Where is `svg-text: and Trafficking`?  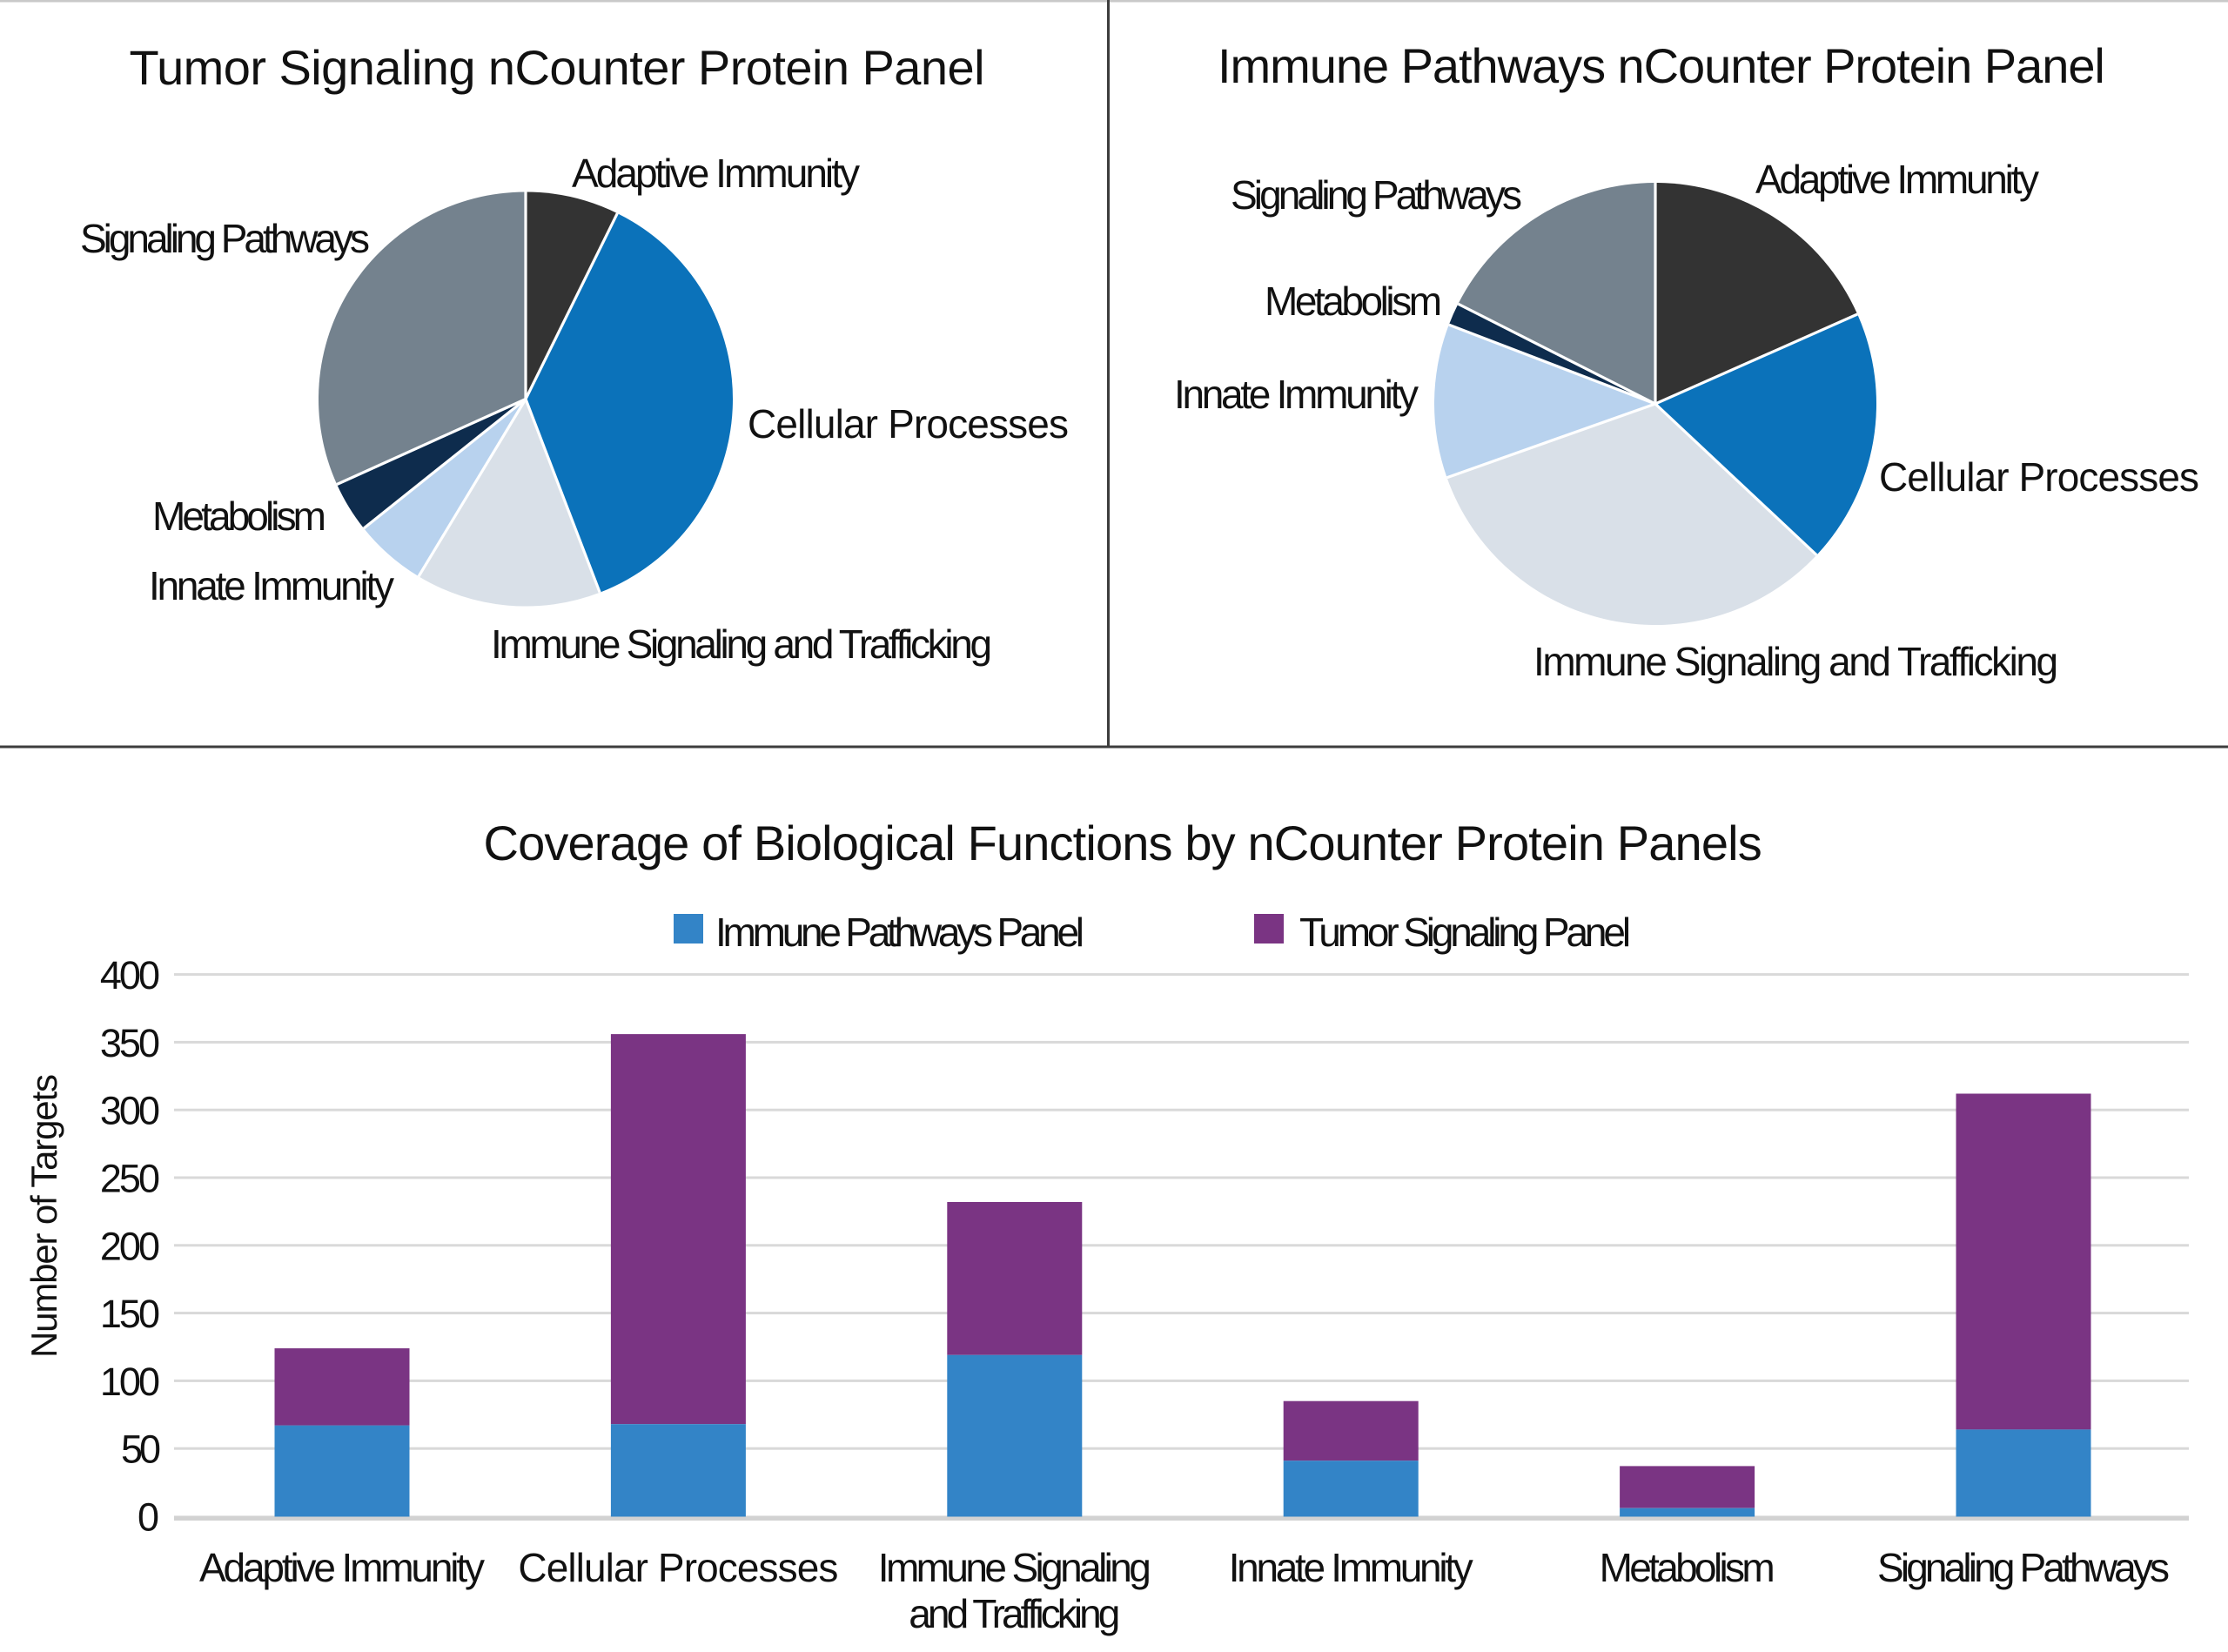 svg-text: and Trafficking is located at coordinates (1013, 1614).